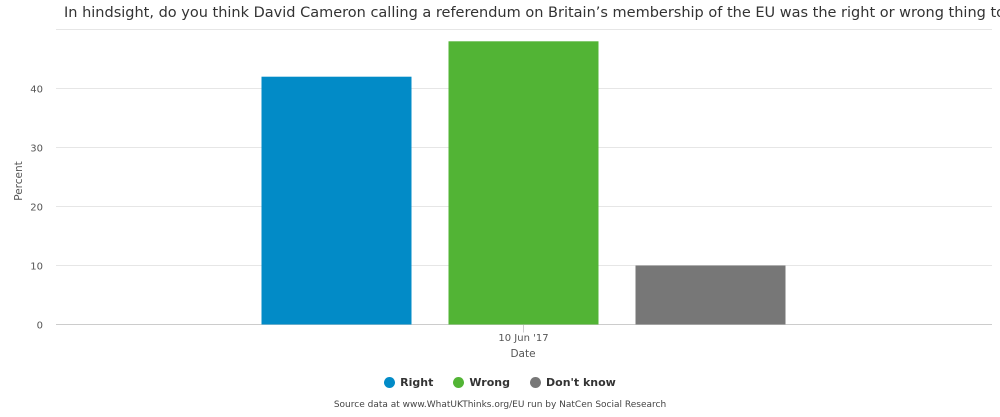 This screenshot has width=1000, height=417. Describe the element at coordinates (523, 354) in the screenshot. I see `x-axis-label: Date` at that location.